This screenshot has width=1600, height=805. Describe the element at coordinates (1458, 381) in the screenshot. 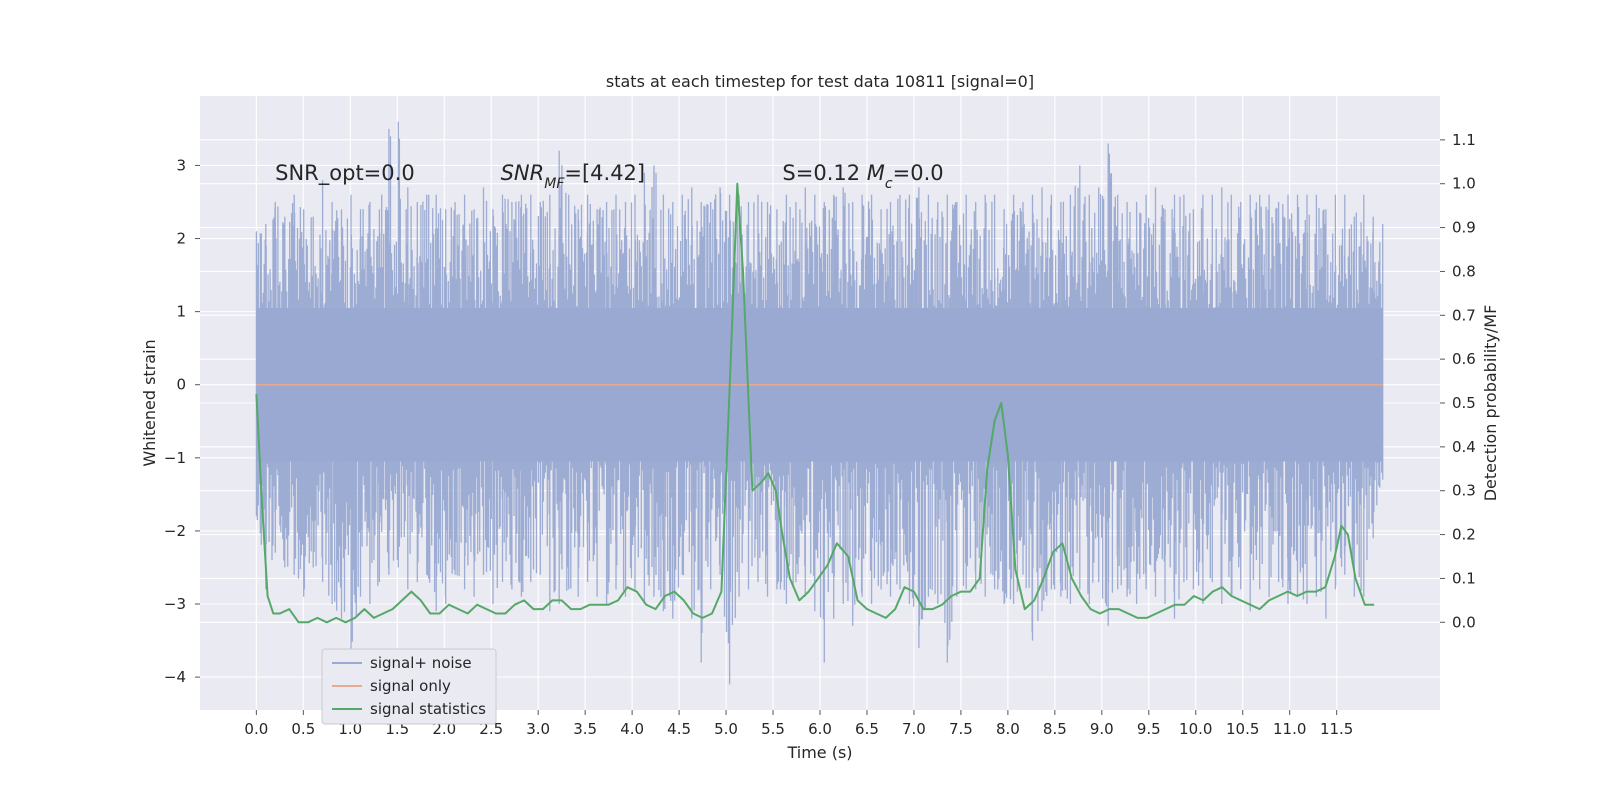

I see `y-axis-right: 0.0 0.1 0.2 0.3 0.4 0.5 0.6 0.7 0.8 0.9 1.0 1.1` at that location.